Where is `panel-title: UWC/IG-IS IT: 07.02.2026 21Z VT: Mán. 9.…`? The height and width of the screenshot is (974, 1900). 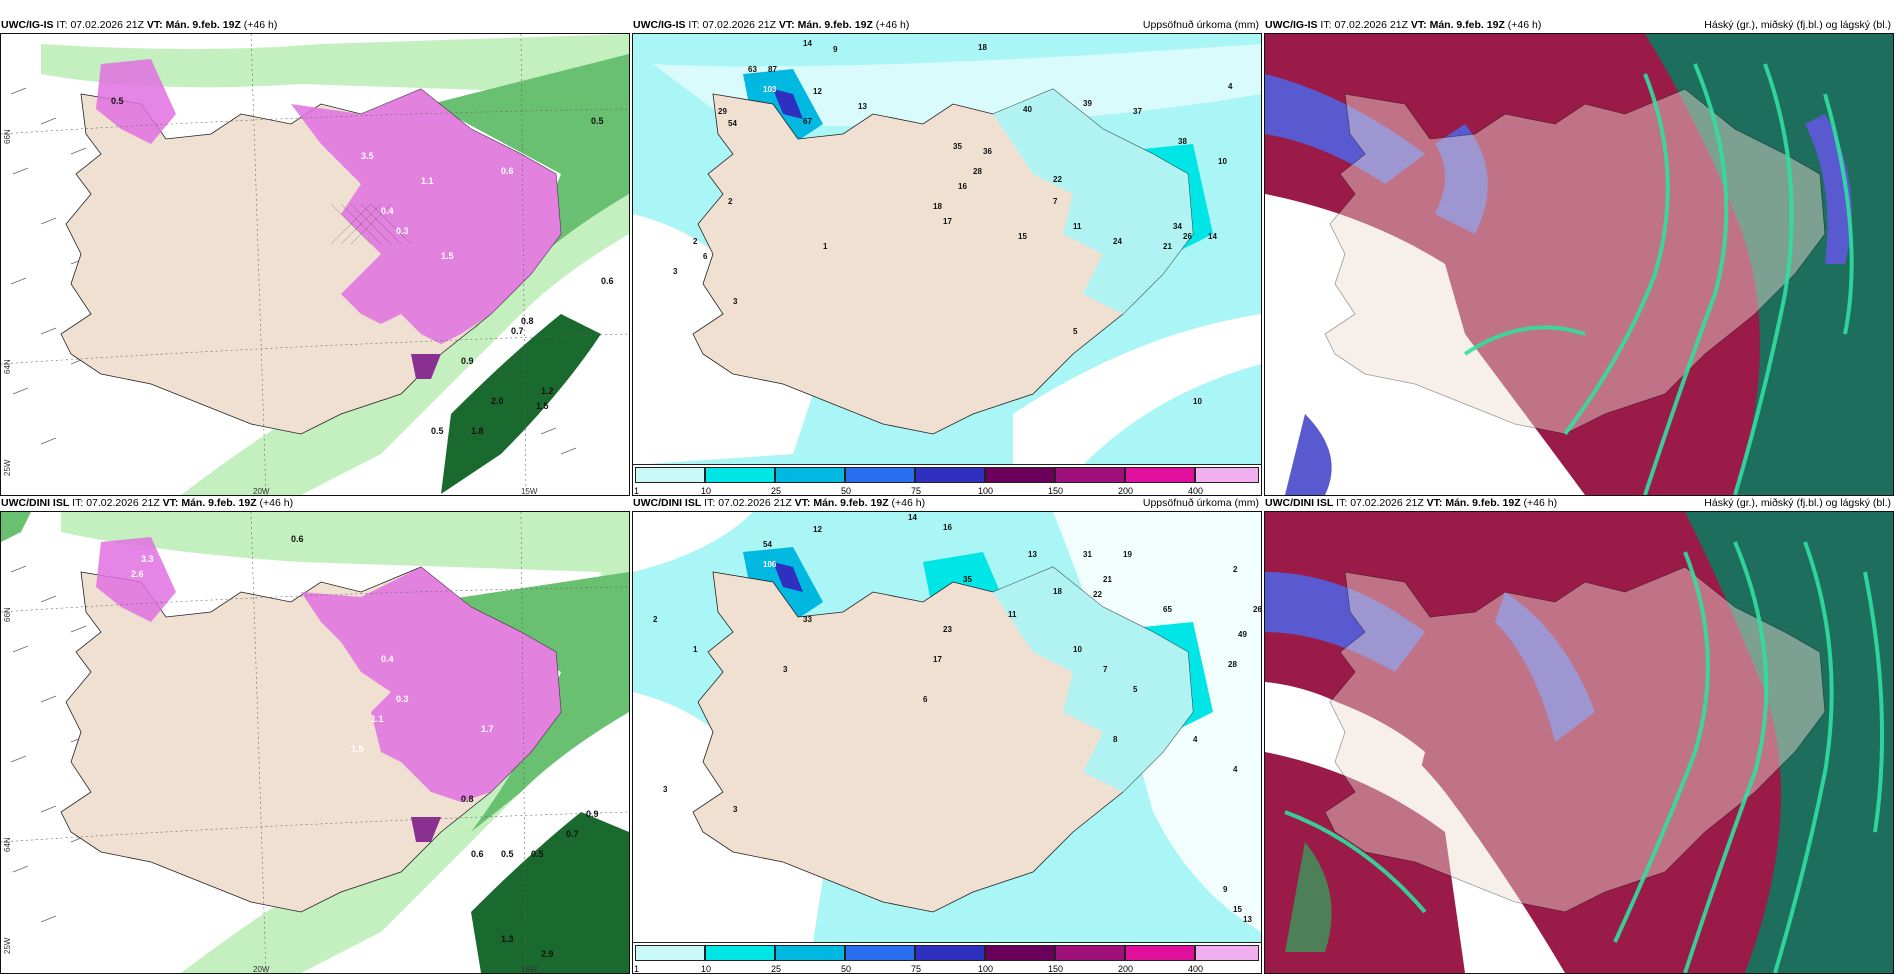 panel-title: UWC/IG-IS IT: 07.02.2026 21Z VT: Mán. 9.… is located at coordinates (946, 25).